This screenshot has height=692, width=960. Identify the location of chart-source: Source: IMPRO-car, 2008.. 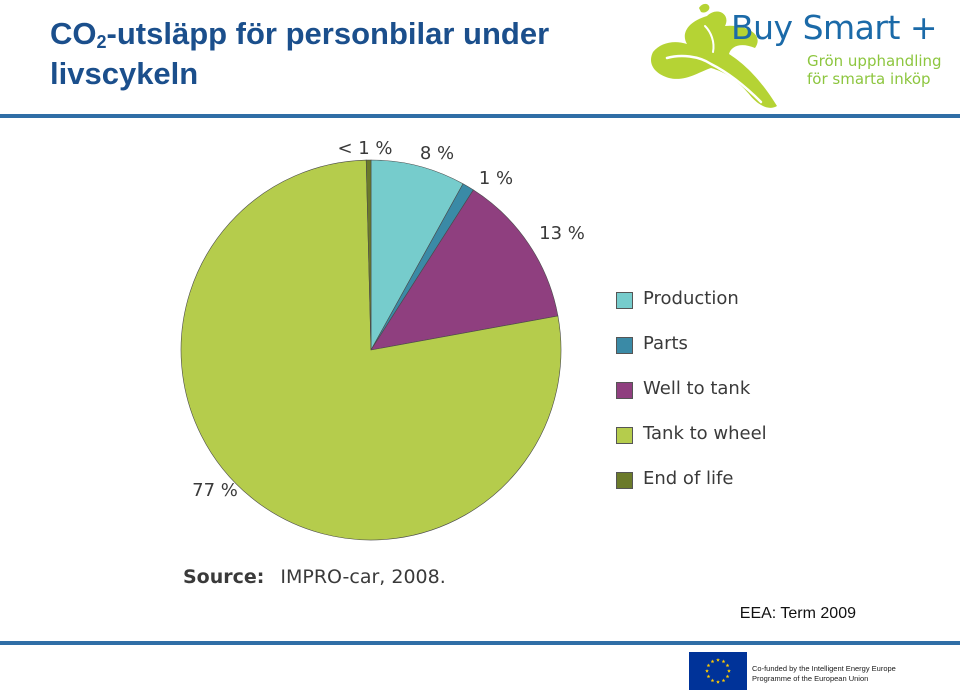
(314, 577).